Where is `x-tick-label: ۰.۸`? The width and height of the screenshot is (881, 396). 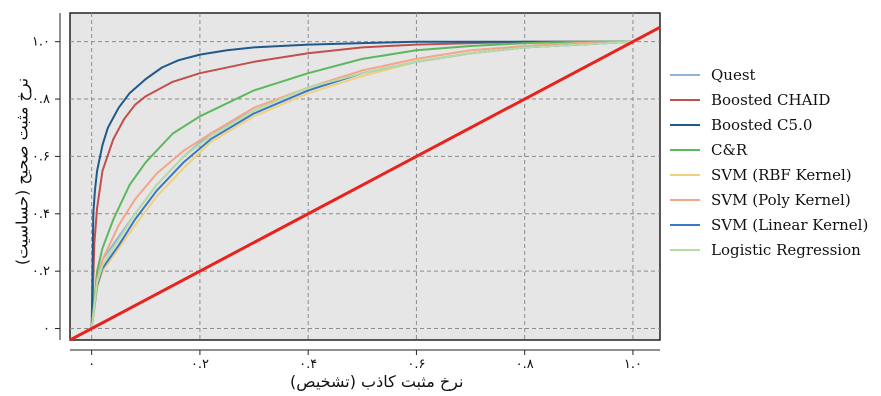
x-tick-label: ۰.۸ is located at coordinates (525, 364).